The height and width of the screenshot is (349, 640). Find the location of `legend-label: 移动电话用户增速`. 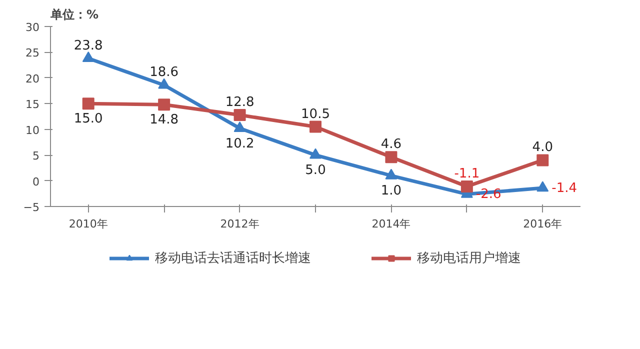

legend-label: 移动电话用户增速 is located at coordinates (469, 258).